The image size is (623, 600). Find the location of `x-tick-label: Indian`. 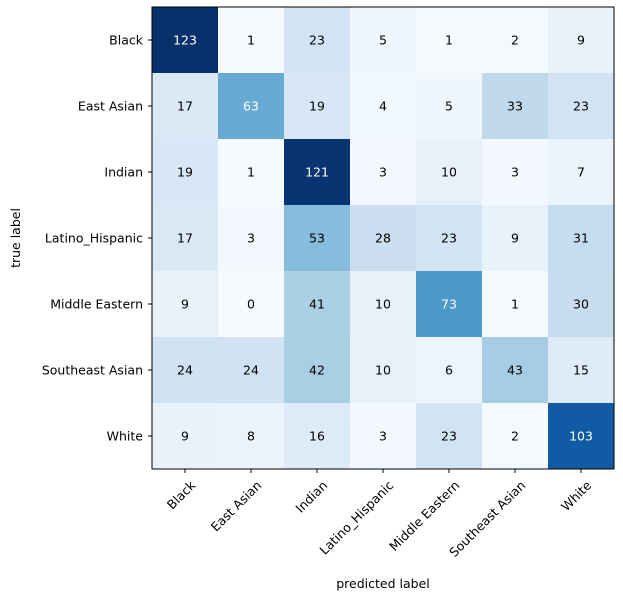

x-tick-label: Indian is located at coordinates (311, 497).